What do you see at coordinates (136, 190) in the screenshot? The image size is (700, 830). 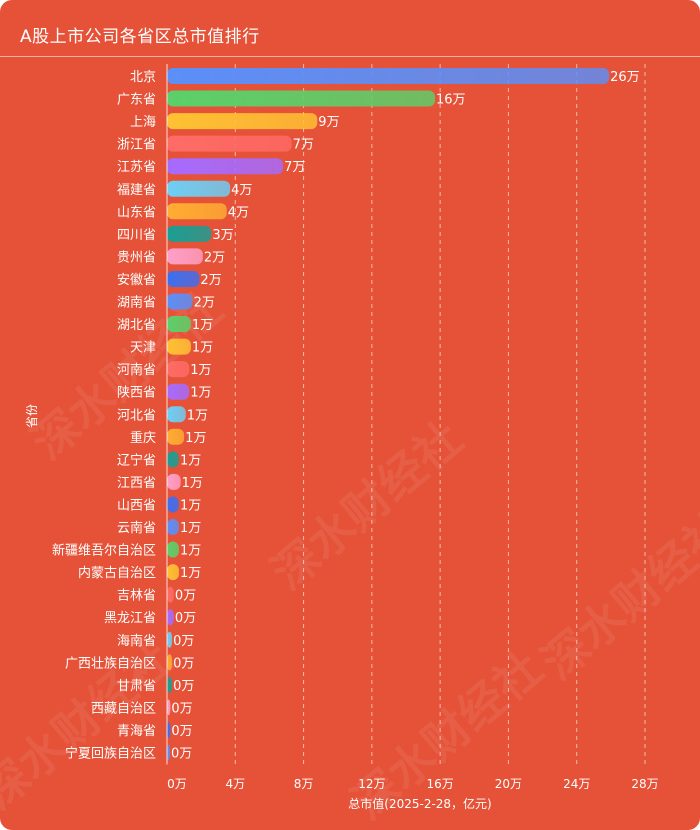 I see `y-category-label: 福建省` at bounding box center [136, 190].